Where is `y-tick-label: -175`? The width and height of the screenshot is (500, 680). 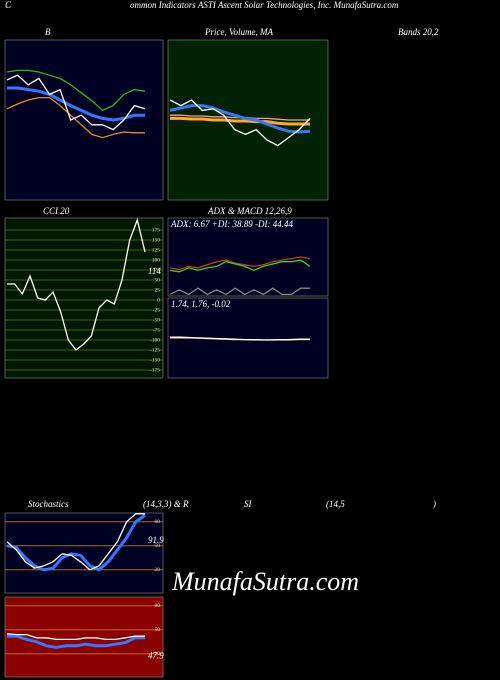 y-tick-label: -175 is located at coordinates (155, 370).